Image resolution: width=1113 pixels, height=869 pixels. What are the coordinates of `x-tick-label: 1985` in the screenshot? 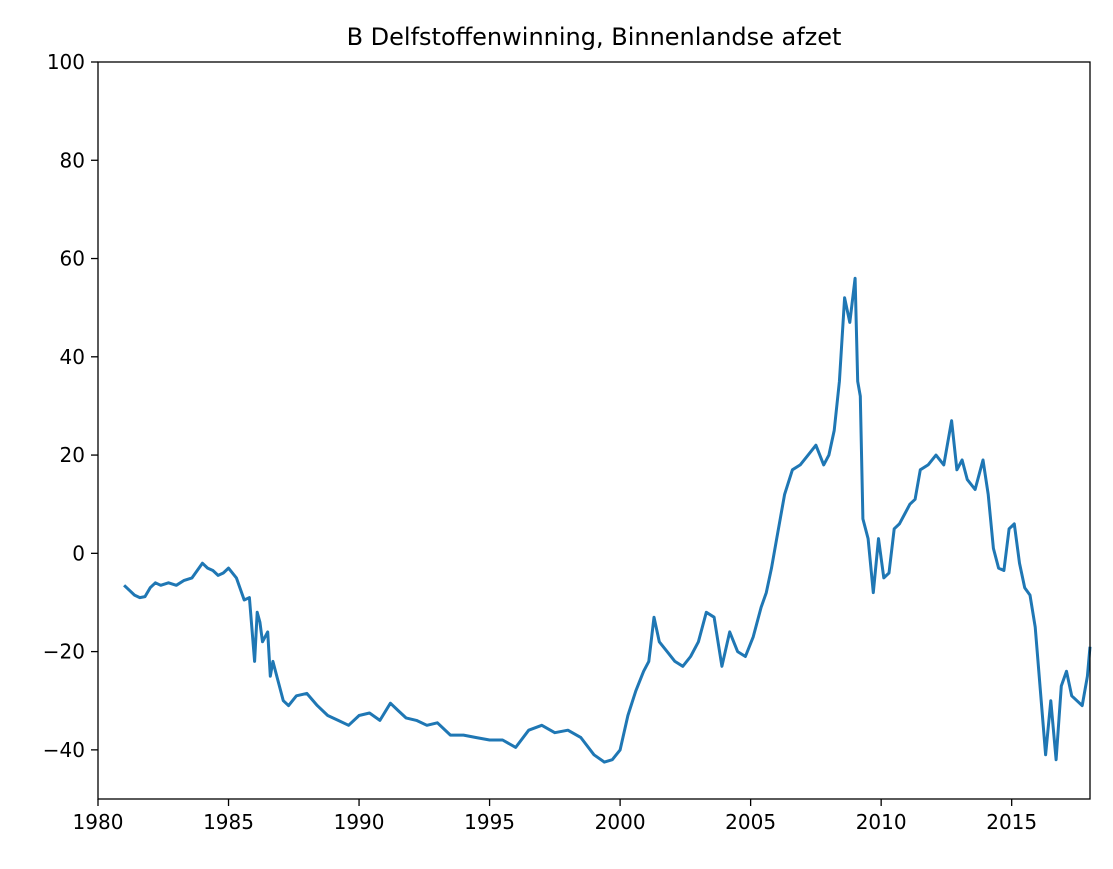 It's located at (228, 822).